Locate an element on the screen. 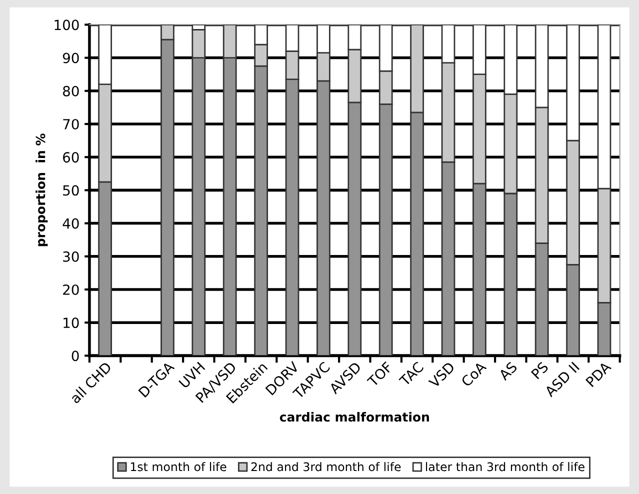 This screenshot has height=494, width=639. x-tick-label: PS is located at coordinates (539, 370).